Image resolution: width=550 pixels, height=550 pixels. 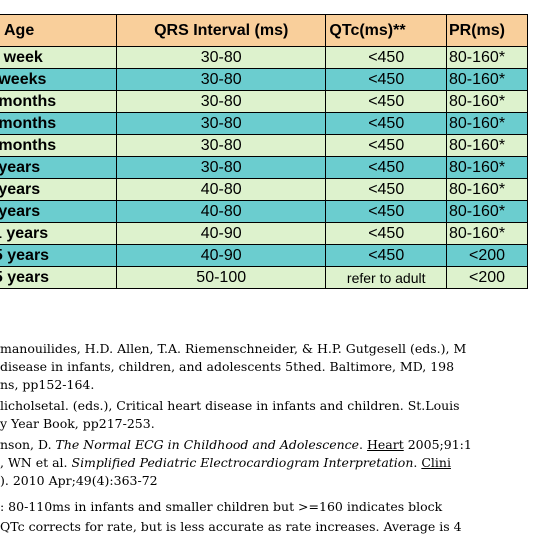 What do you see at coordinates (28, 444) in the screenshot?
I see `reference-text: nson, D.` at bounding box center [28, 444].